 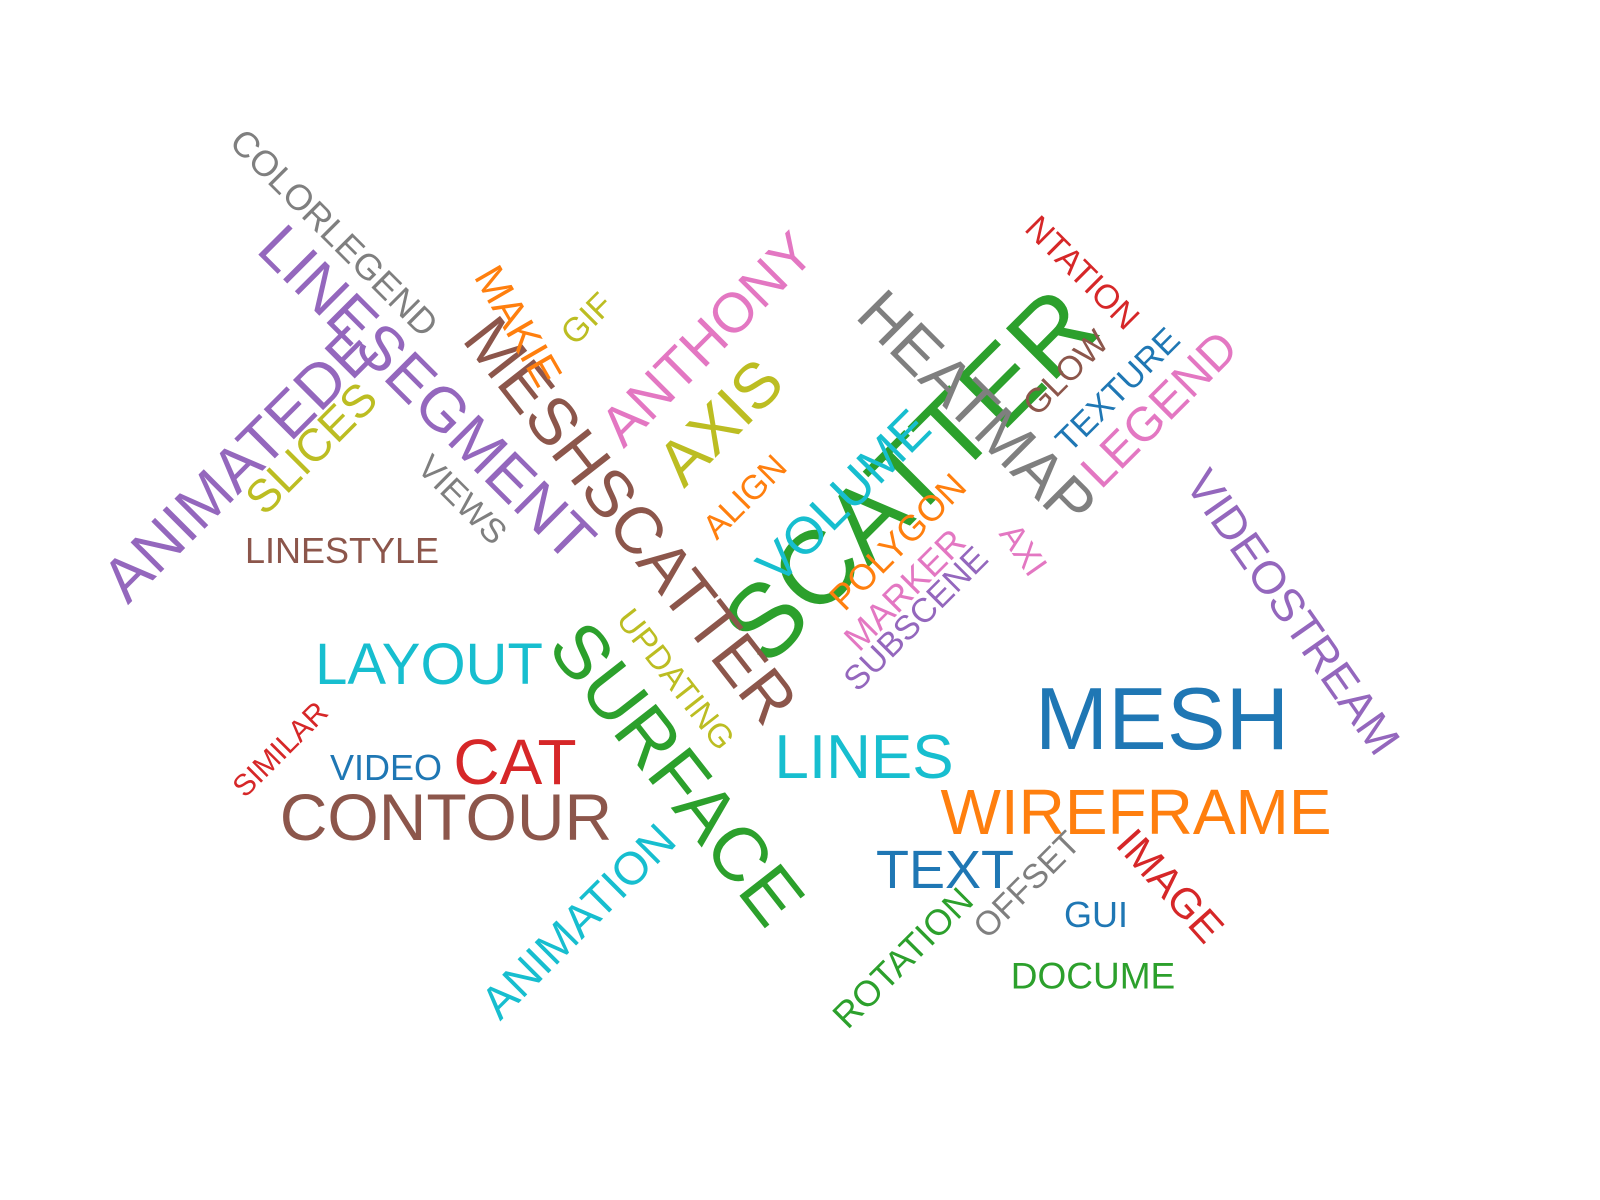 I want to click on word-gif: GIF, so click(x=587, y=319).